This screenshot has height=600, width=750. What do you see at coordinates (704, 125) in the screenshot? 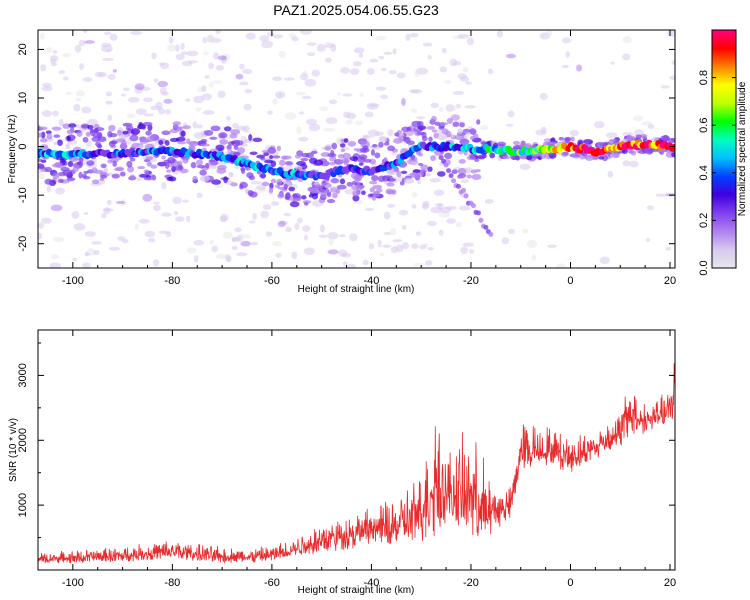
I see `colorbar-tick-label: 0.6` at bounding box center [704, 125].